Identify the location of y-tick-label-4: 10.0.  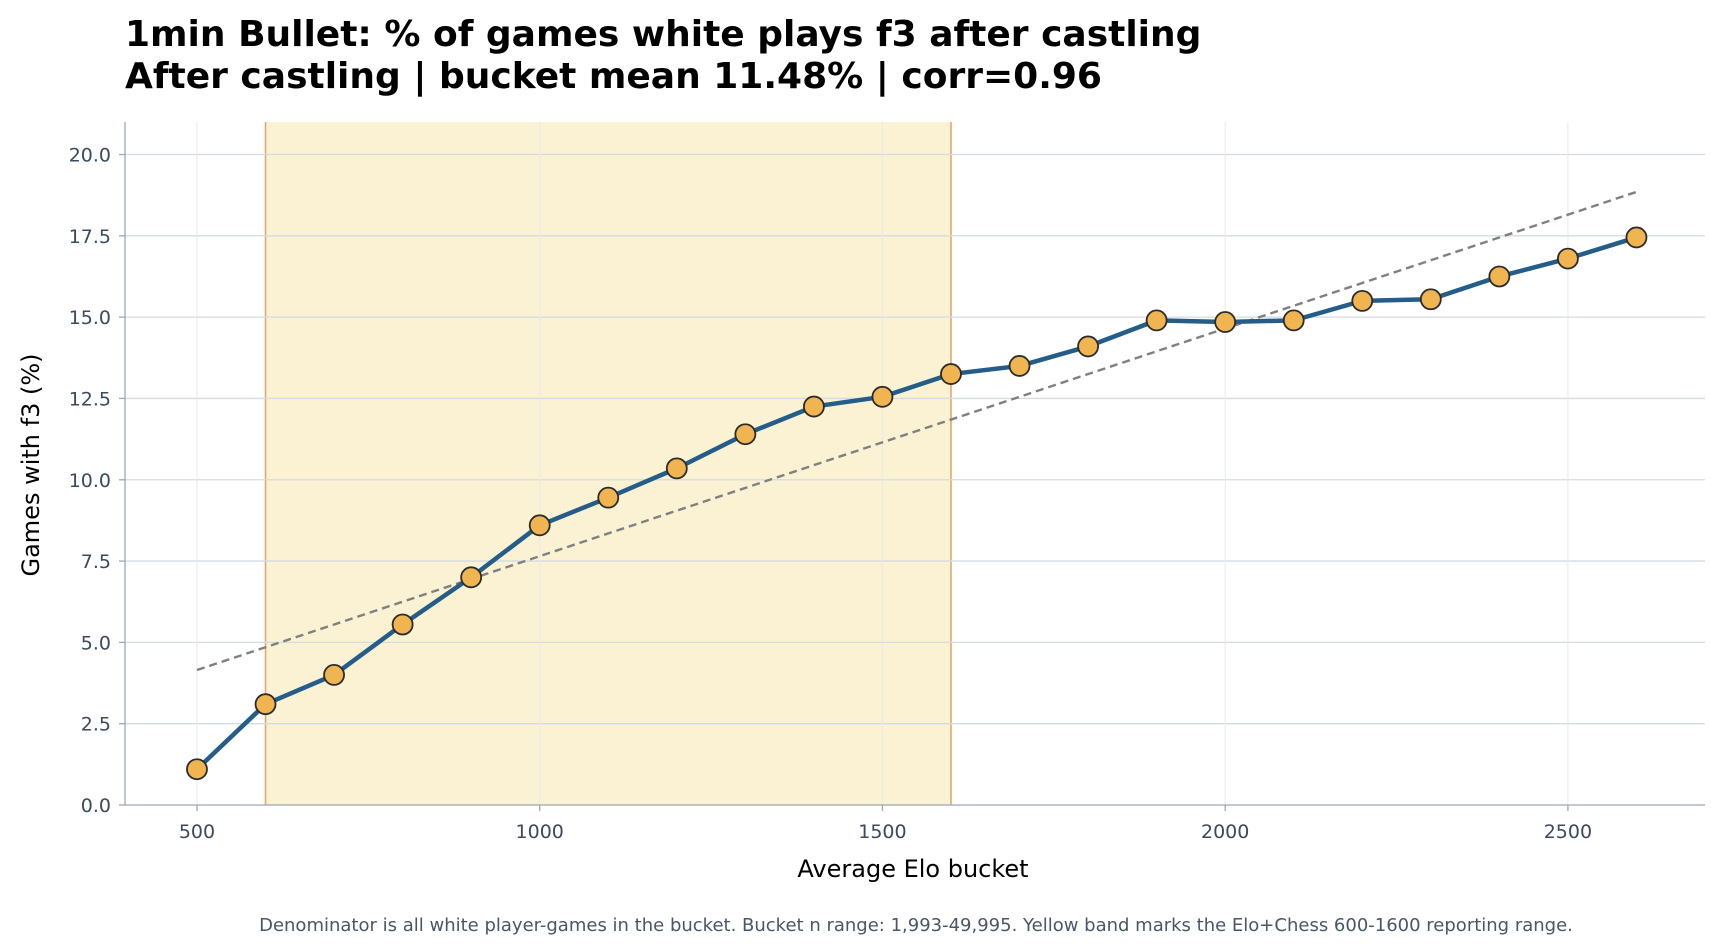
(90, 481).